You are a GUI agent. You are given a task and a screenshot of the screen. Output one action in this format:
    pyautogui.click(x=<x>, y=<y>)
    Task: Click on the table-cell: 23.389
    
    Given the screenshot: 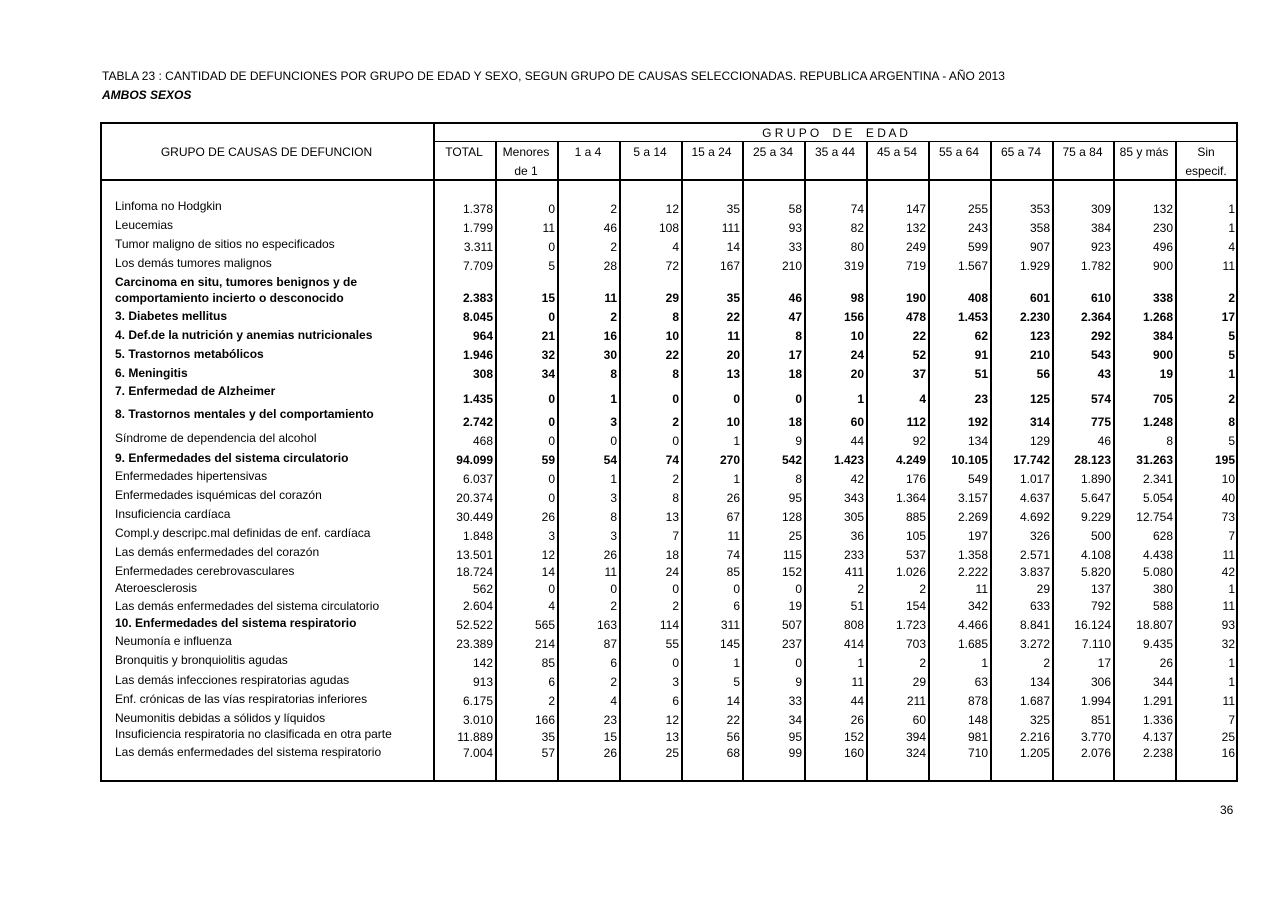 What is the action you would take?
    pyautogui.click(x=474, y=644)
    